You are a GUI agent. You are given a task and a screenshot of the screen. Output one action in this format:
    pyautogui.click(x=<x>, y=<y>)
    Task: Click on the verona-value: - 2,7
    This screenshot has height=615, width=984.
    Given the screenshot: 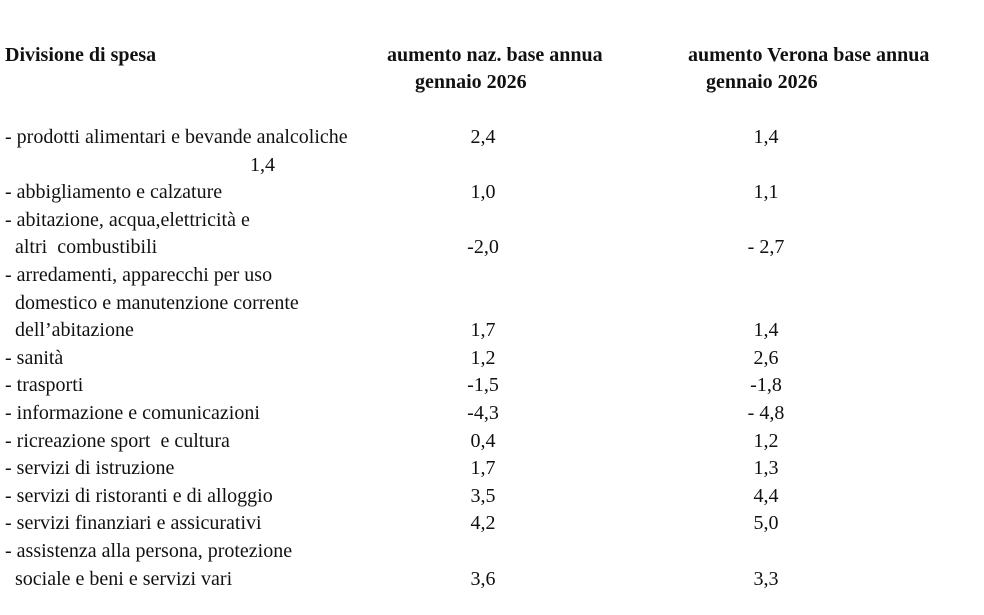 What is the action you would take?
    pyautogui.click(x=766, y=247)
    